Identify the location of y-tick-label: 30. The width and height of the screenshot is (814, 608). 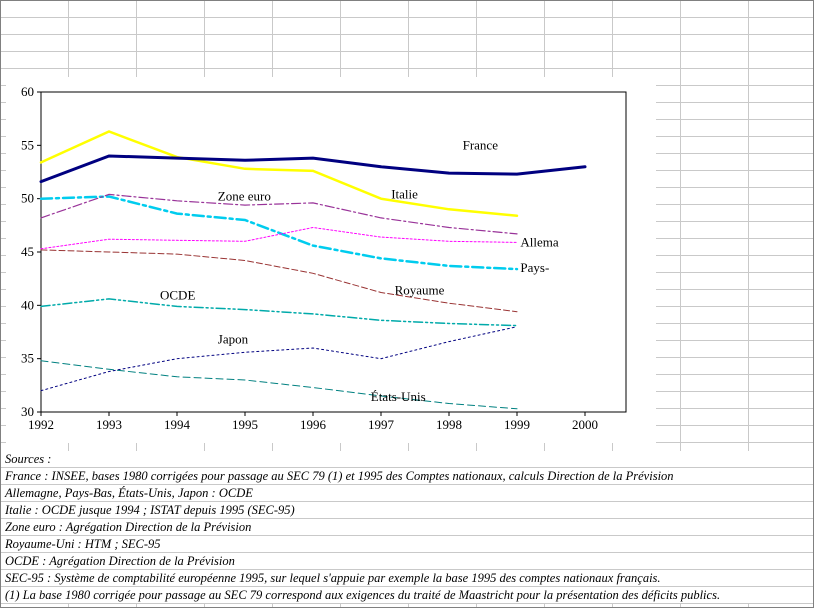
(27, 411).